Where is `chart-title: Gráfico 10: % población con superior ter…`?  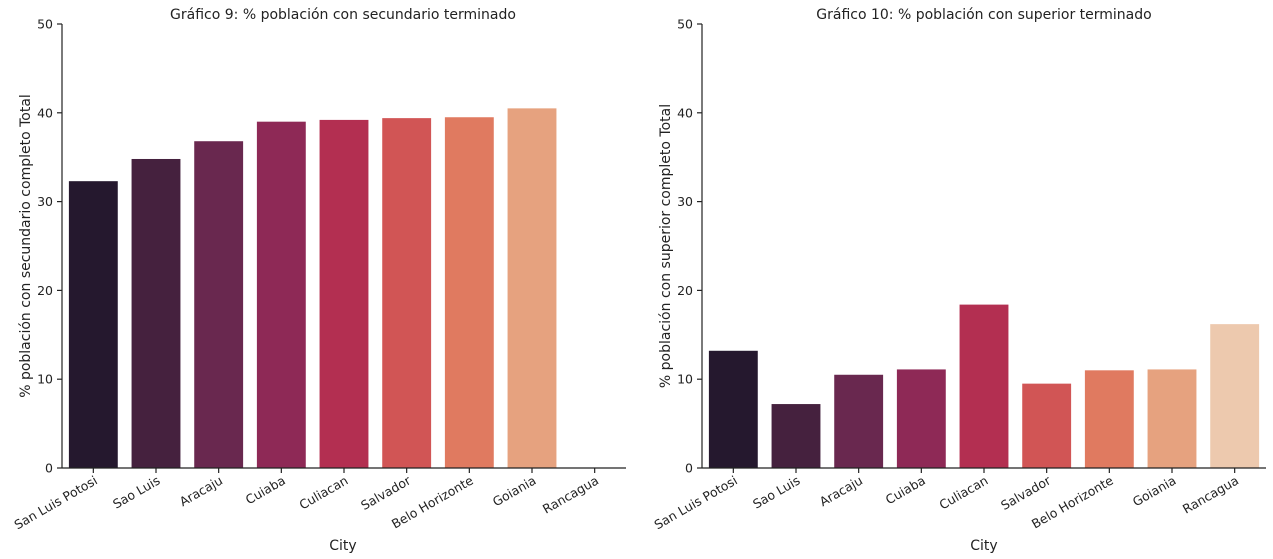 chart-title: Gráfico 10: % población con superior ter… is located at coordinates (983, 15).